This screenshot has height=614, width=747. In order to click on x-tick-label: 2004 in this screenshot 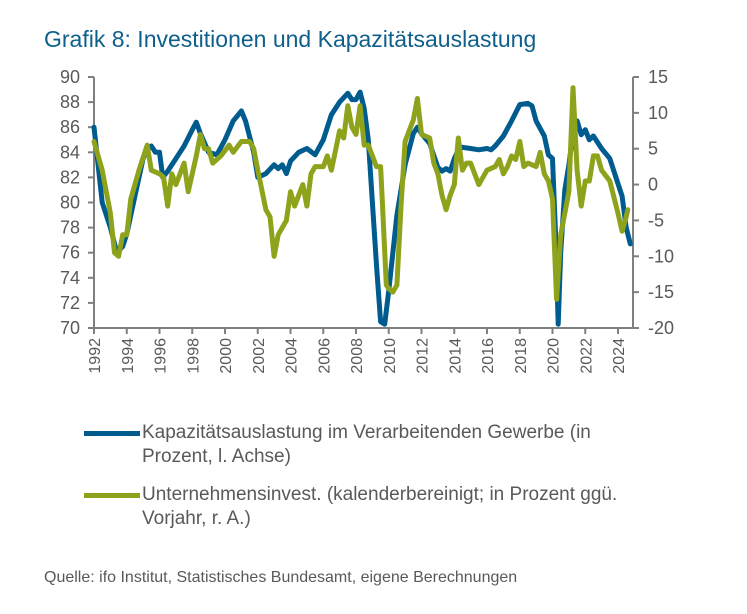, I will do `click(292, 356)`.